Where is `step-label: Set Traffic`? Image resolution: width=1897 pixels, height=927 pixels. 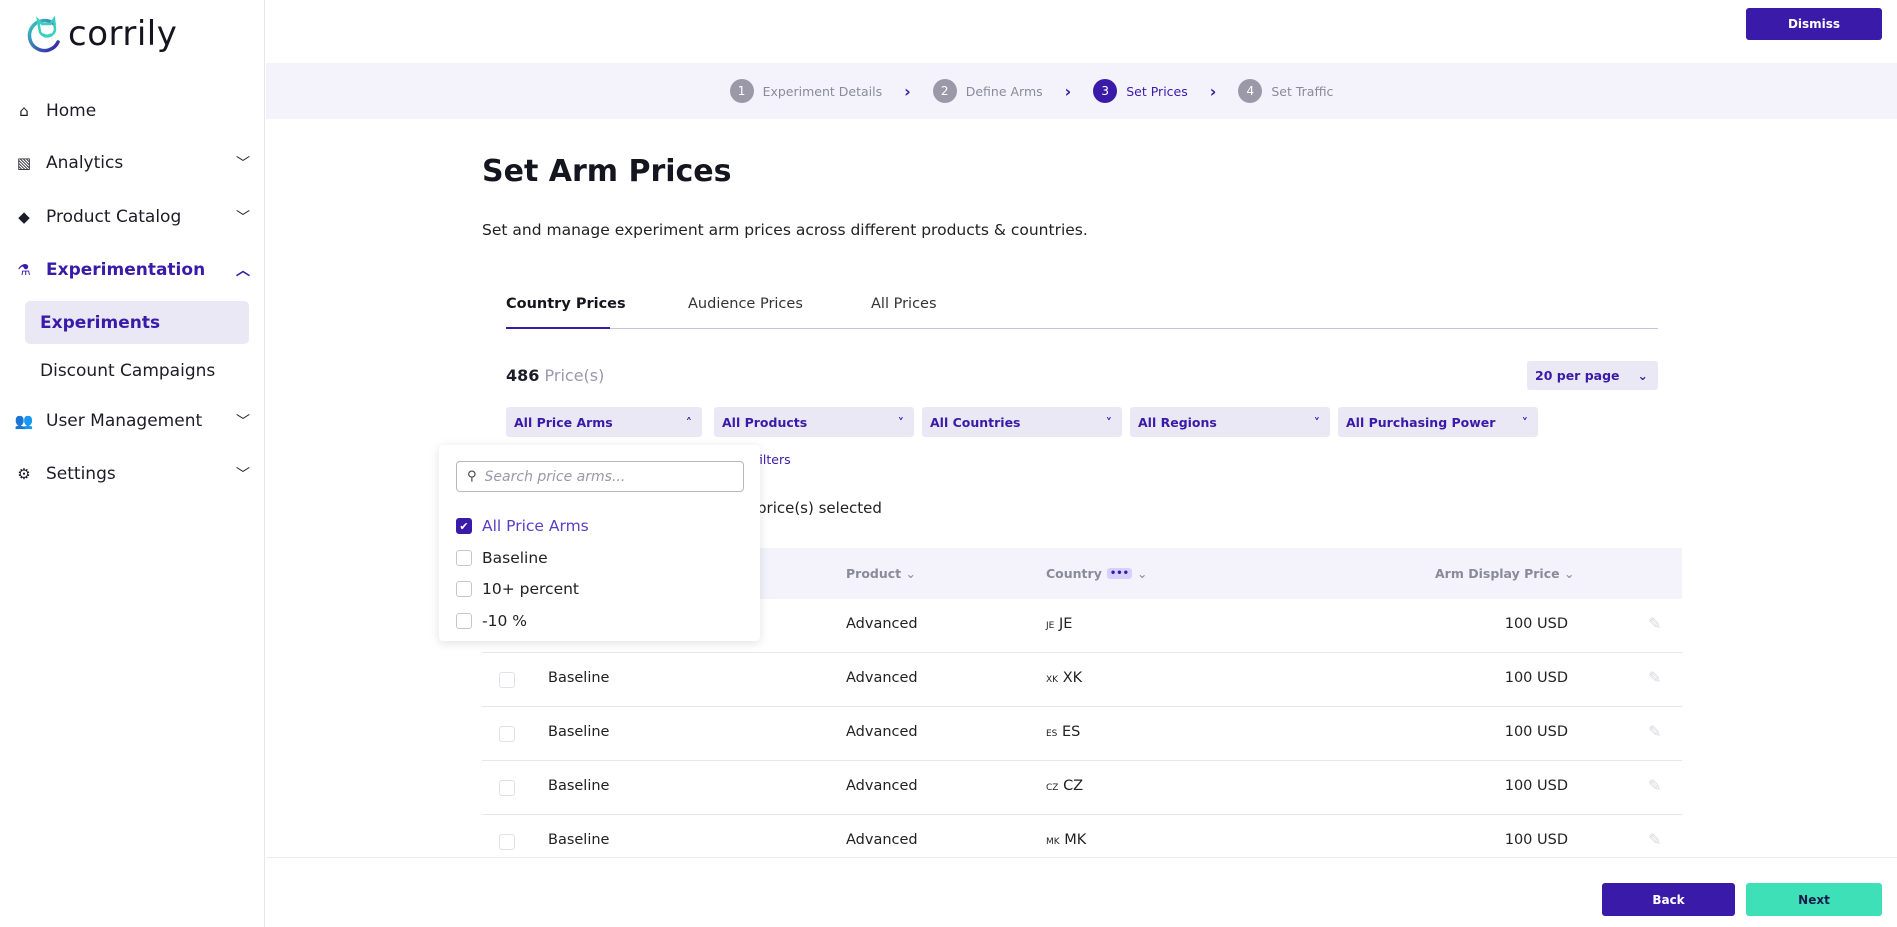 step-label: Set Traffic is located at coordinates (1302, 91).